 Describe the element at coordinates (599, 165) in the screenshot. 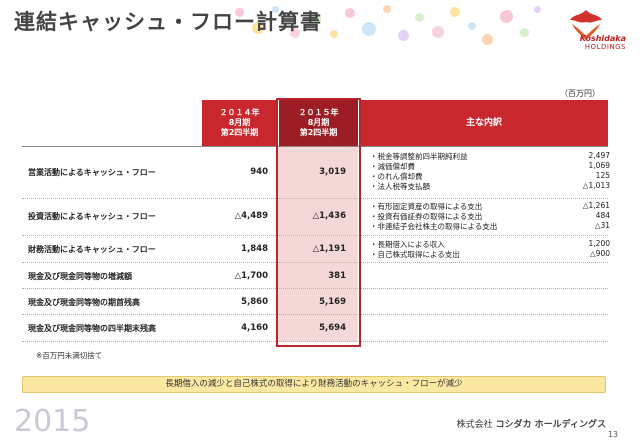

I see `breakdown-value: 1,069` at that location.